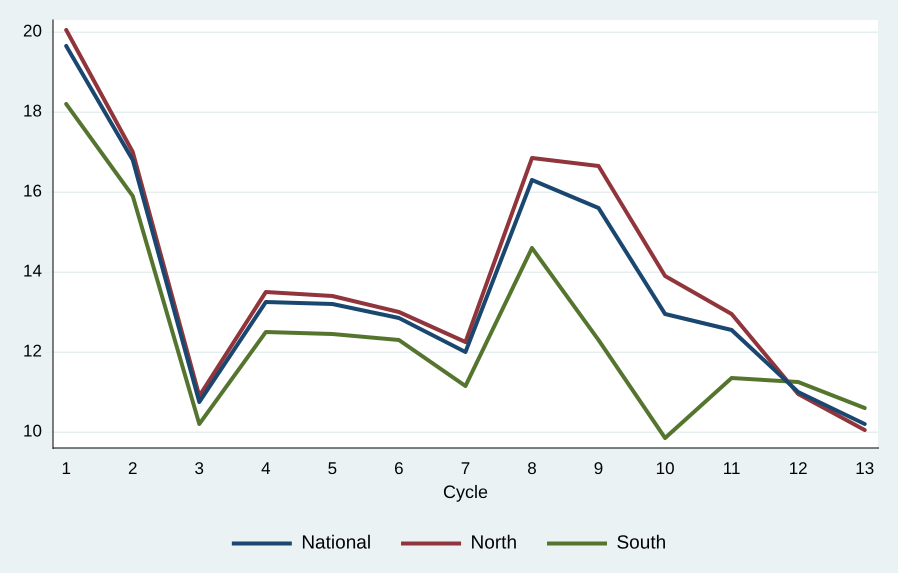 The width and height of the screenshot is (898, 573). I want to click on x-tick-label: 6, so click(399, 468).